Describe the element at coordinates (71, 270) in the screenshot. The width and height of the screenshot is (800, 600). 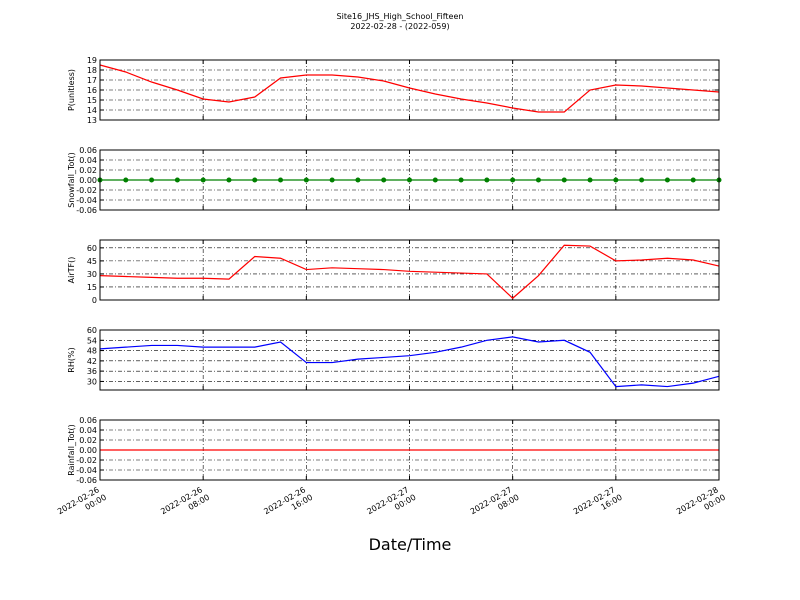
I see `y-axis-label: AirTF()` at that location.